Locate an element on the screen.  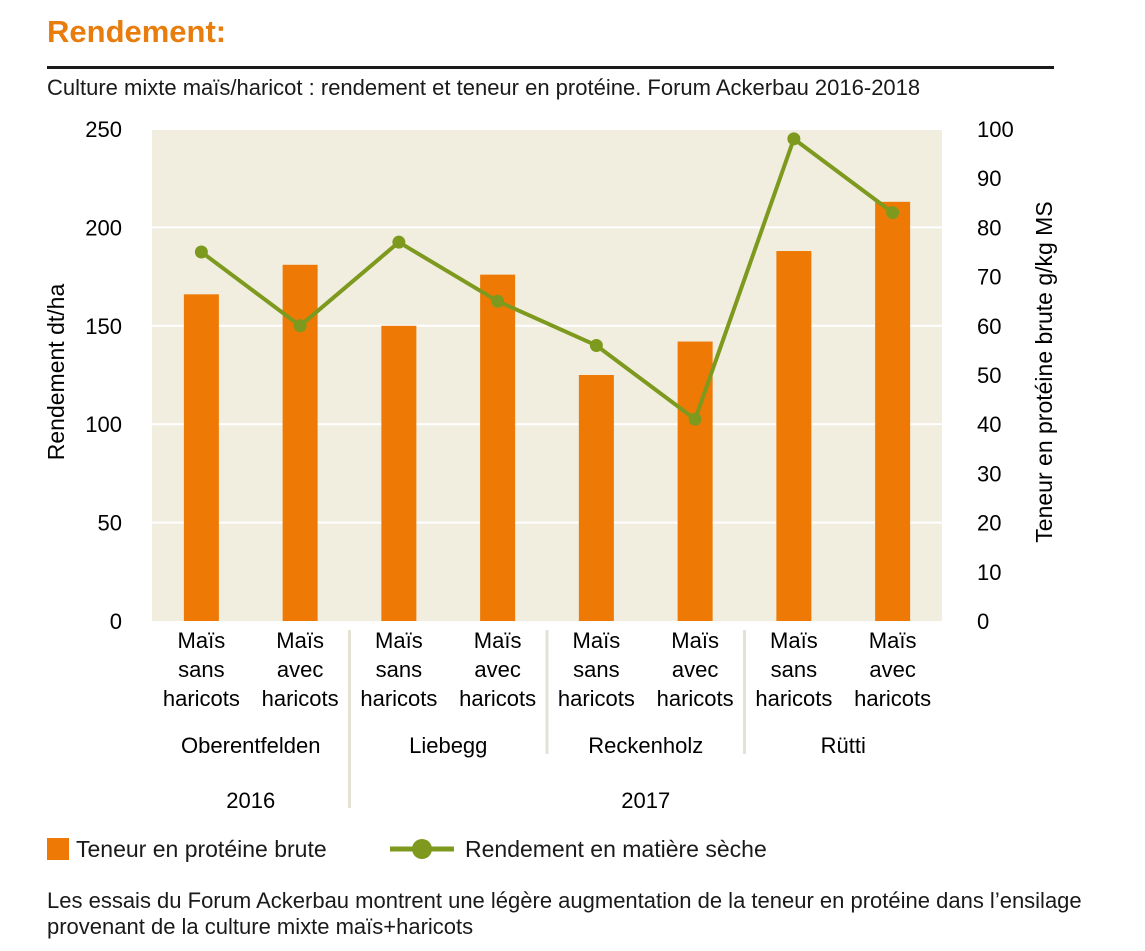
legend-label-bars: Teneur en protéine brute is located at coordinates (201, 849).